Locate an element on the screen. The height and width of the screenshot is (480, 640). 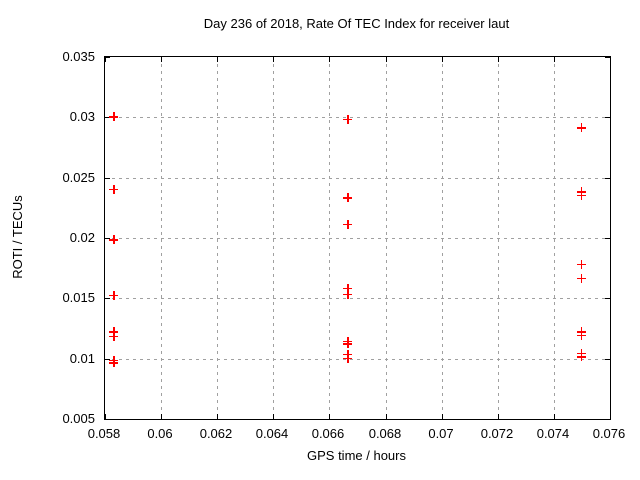
x-tick-label: 0.064 is located at coordinates (272, 433).